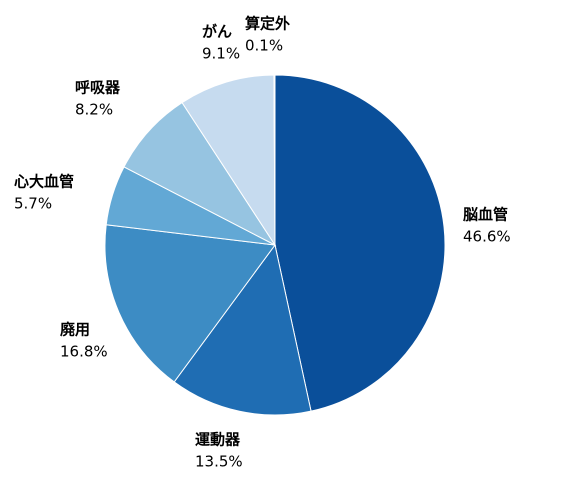 The width and height of the screenshot is (573, 478). I want to click on slice-value-label: 5.7%, so click(33, 204).